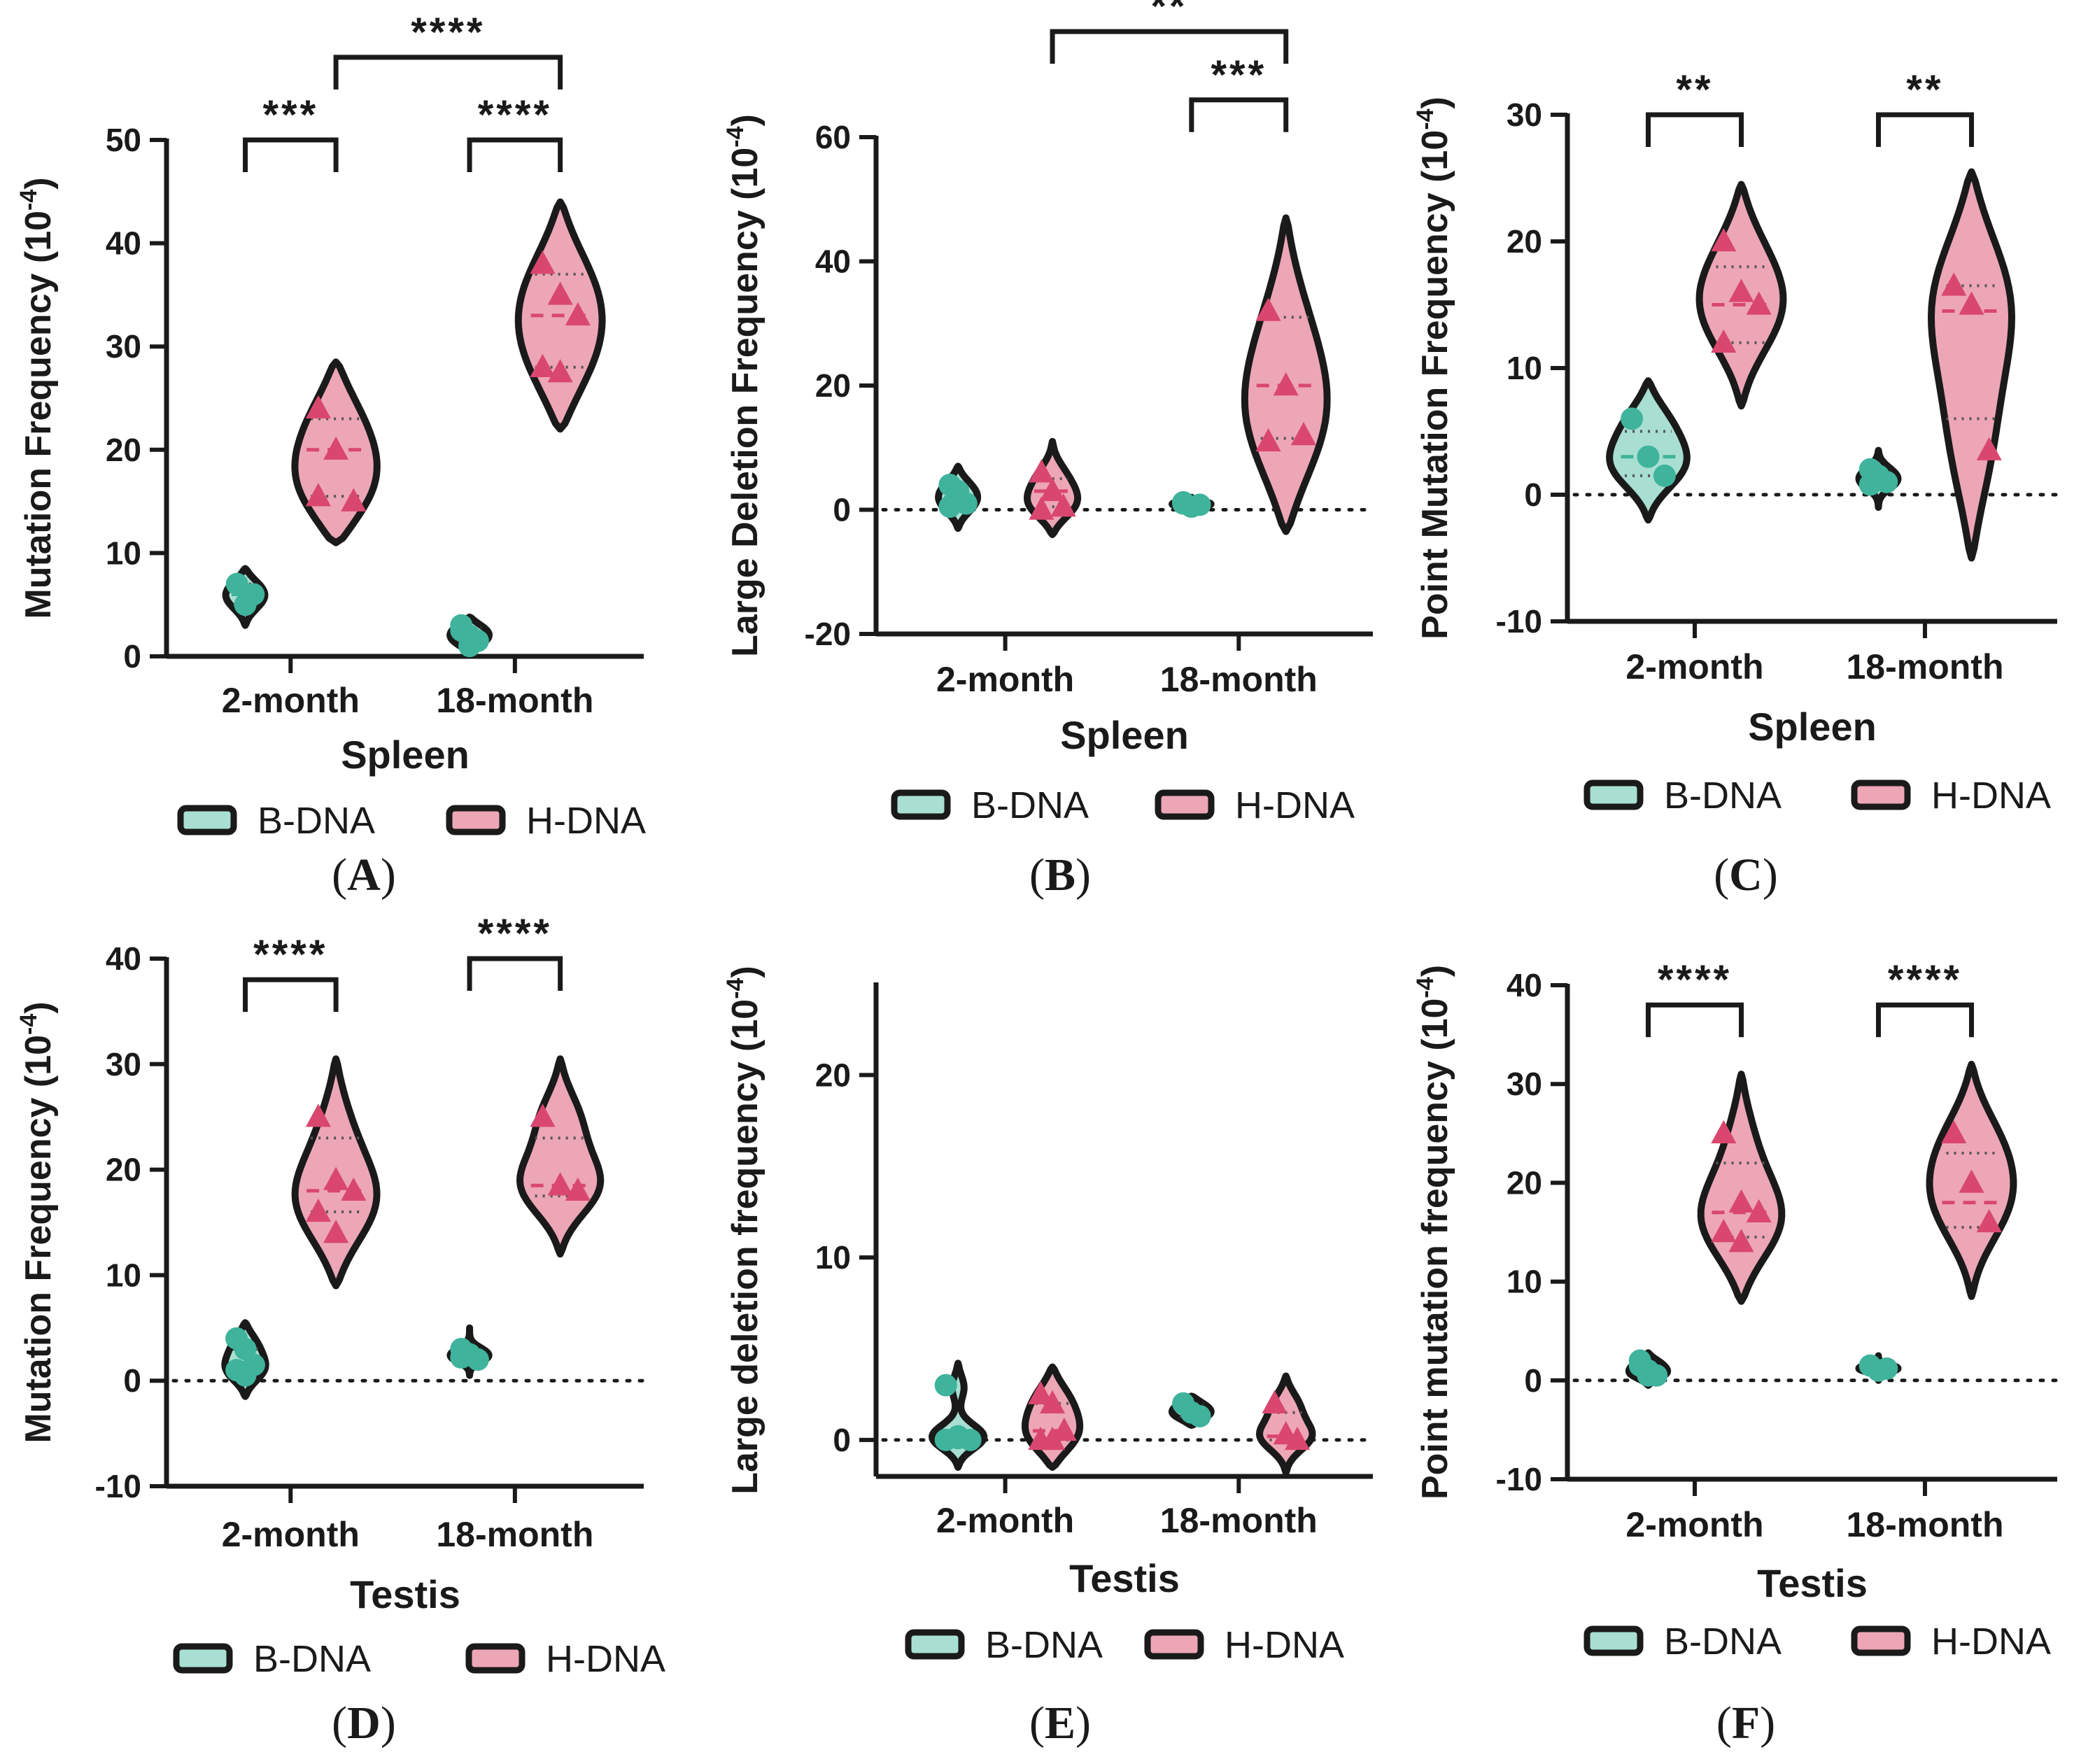  What do you see at coordinates (1746, 1723) in the screenshot?
I see `panel-label: (F)` at bounding box center [1746, 1723].